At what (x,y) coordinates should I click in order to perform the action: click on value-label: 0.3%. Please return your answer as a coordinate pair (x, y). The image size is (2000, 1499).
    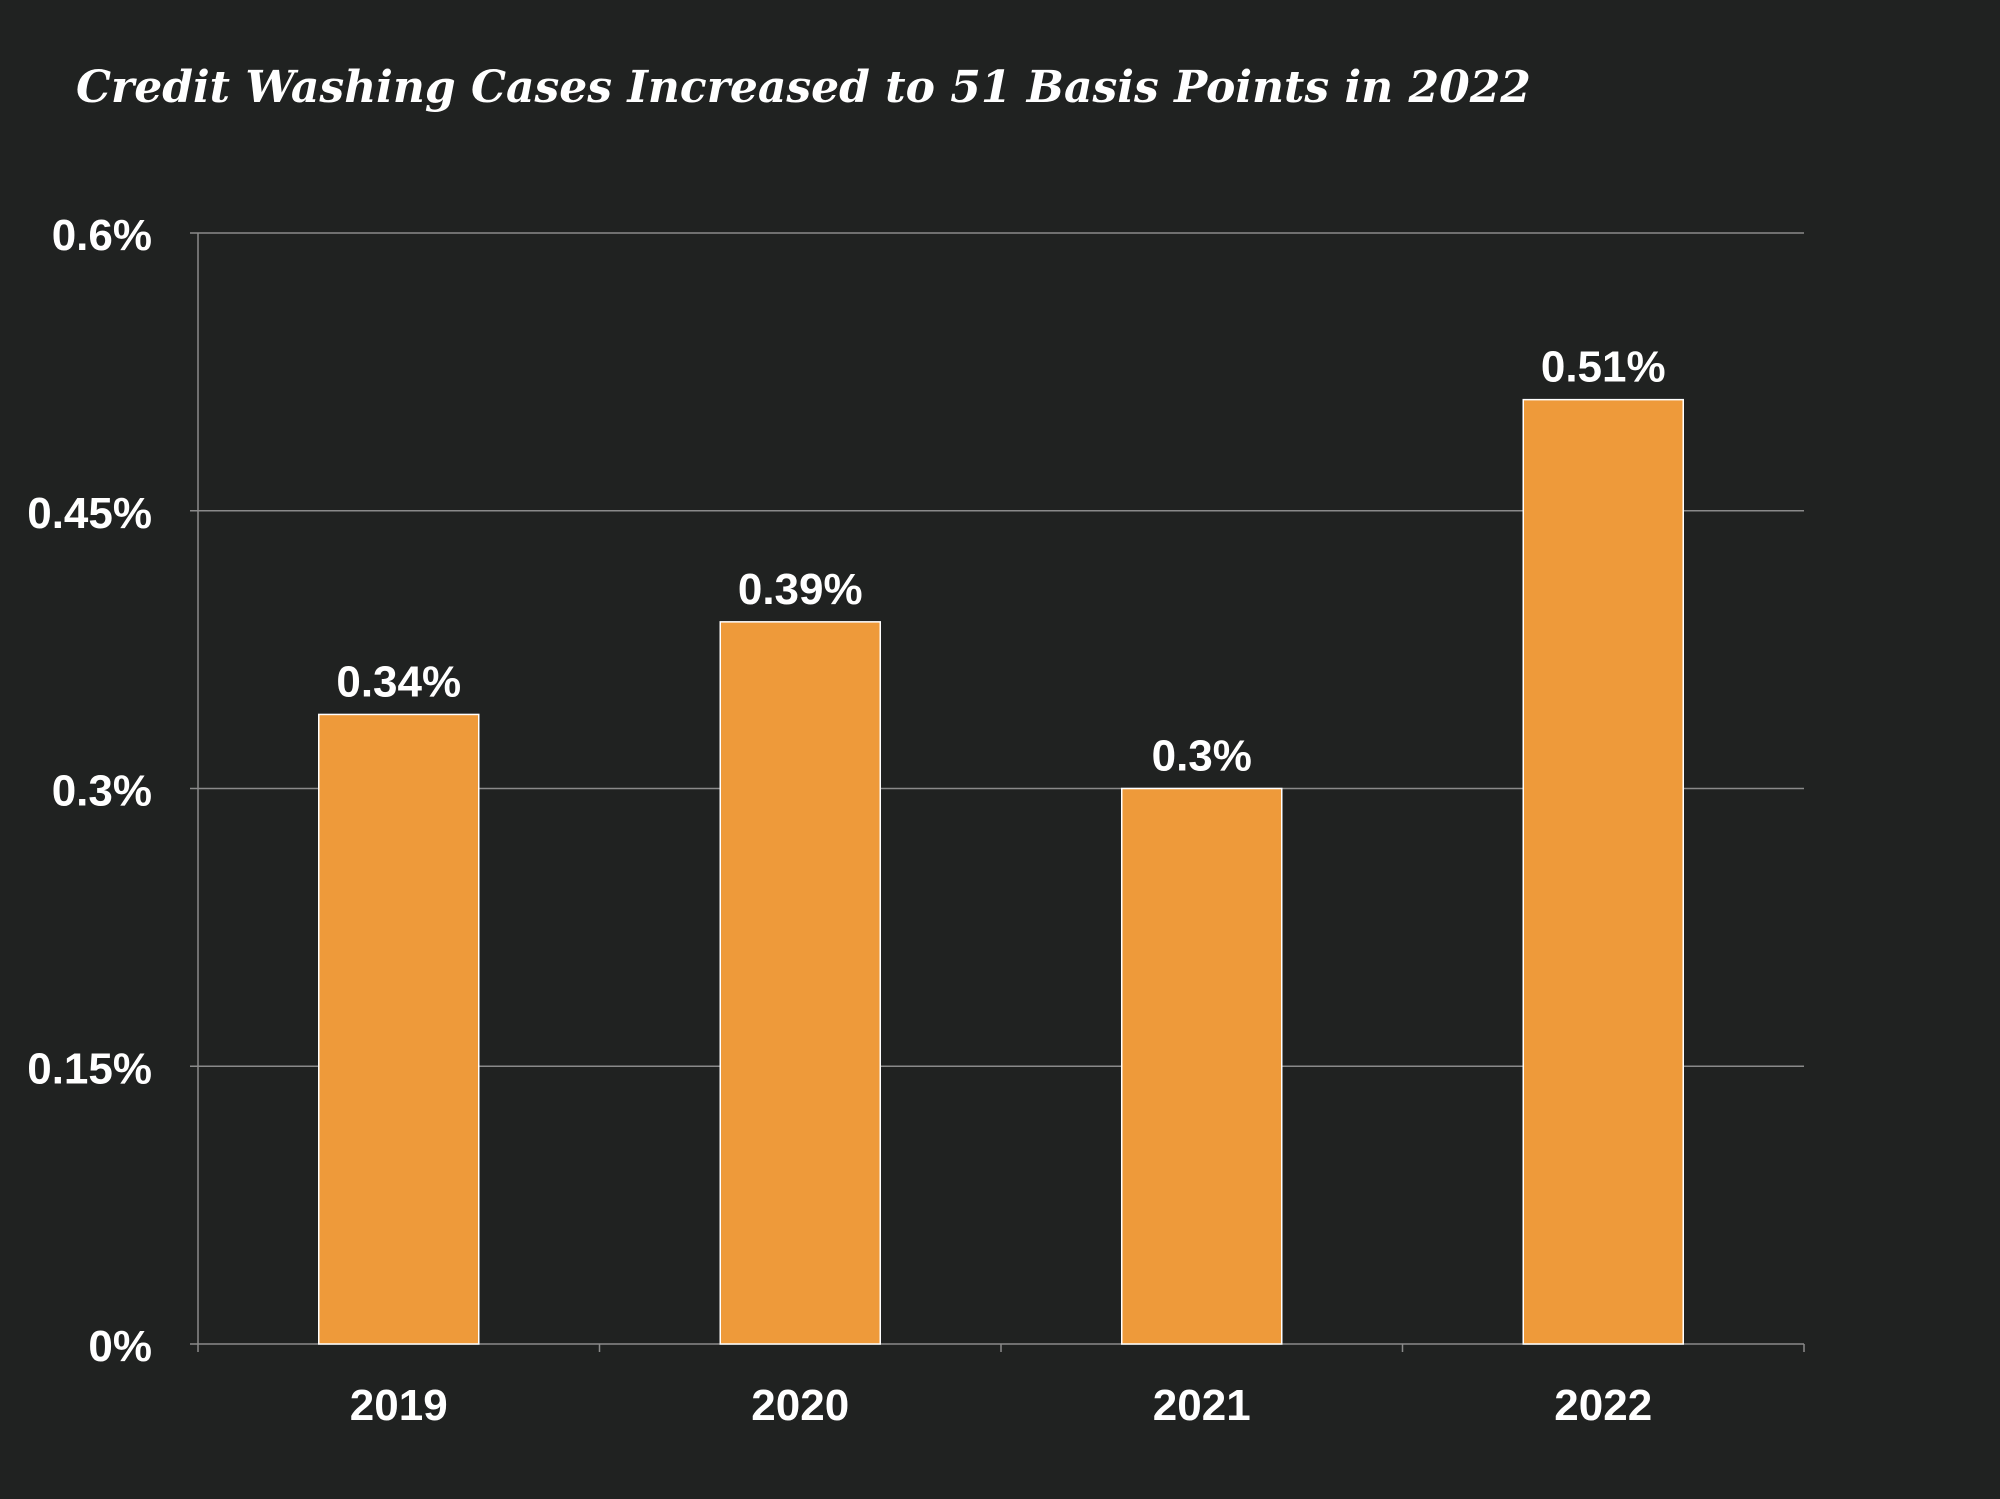
    Looking at the image, I should click on (1202, 756).